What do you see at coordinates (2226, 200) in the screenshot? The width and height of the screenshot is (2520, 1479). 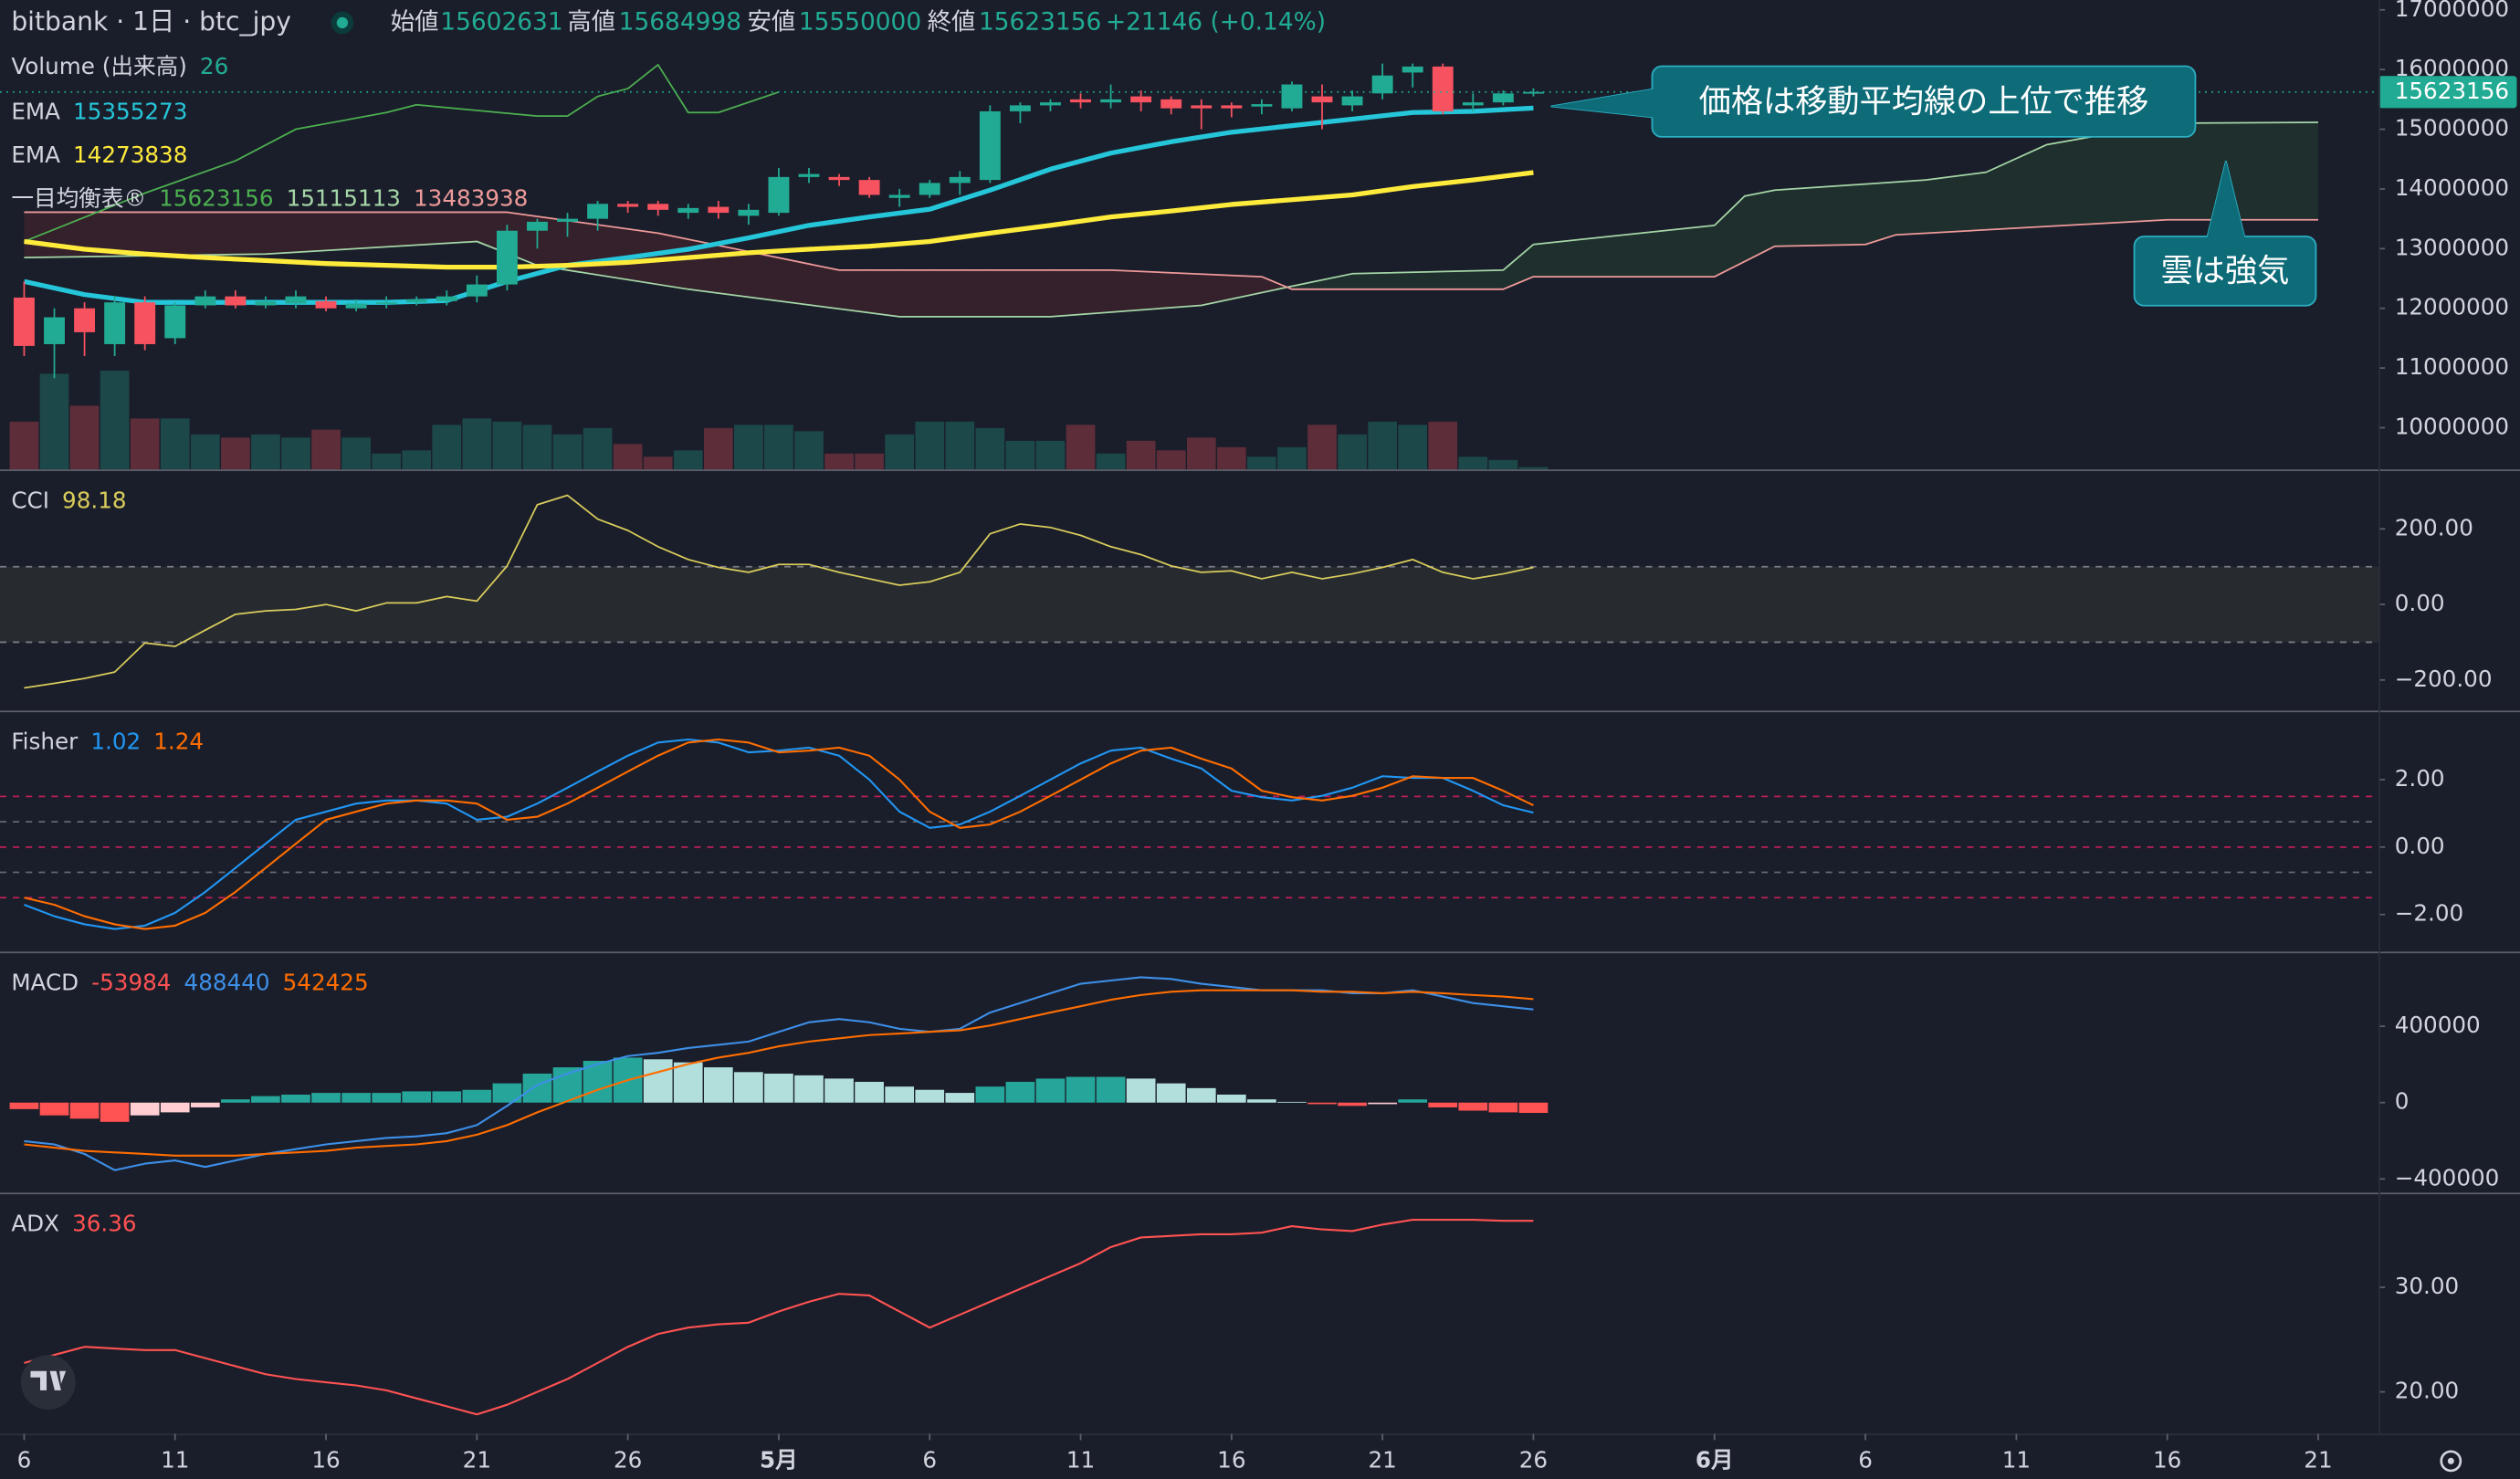 I see `callout-pointer-cover` at bounding box center [2226, 200].